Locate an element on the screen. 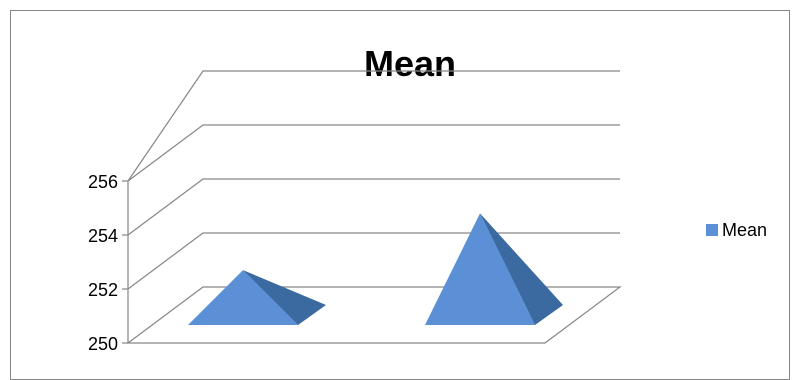 Image resolution: width=799 pixels, height=380 pixels. pyramid-2-side is located at coordinates (521, 269).